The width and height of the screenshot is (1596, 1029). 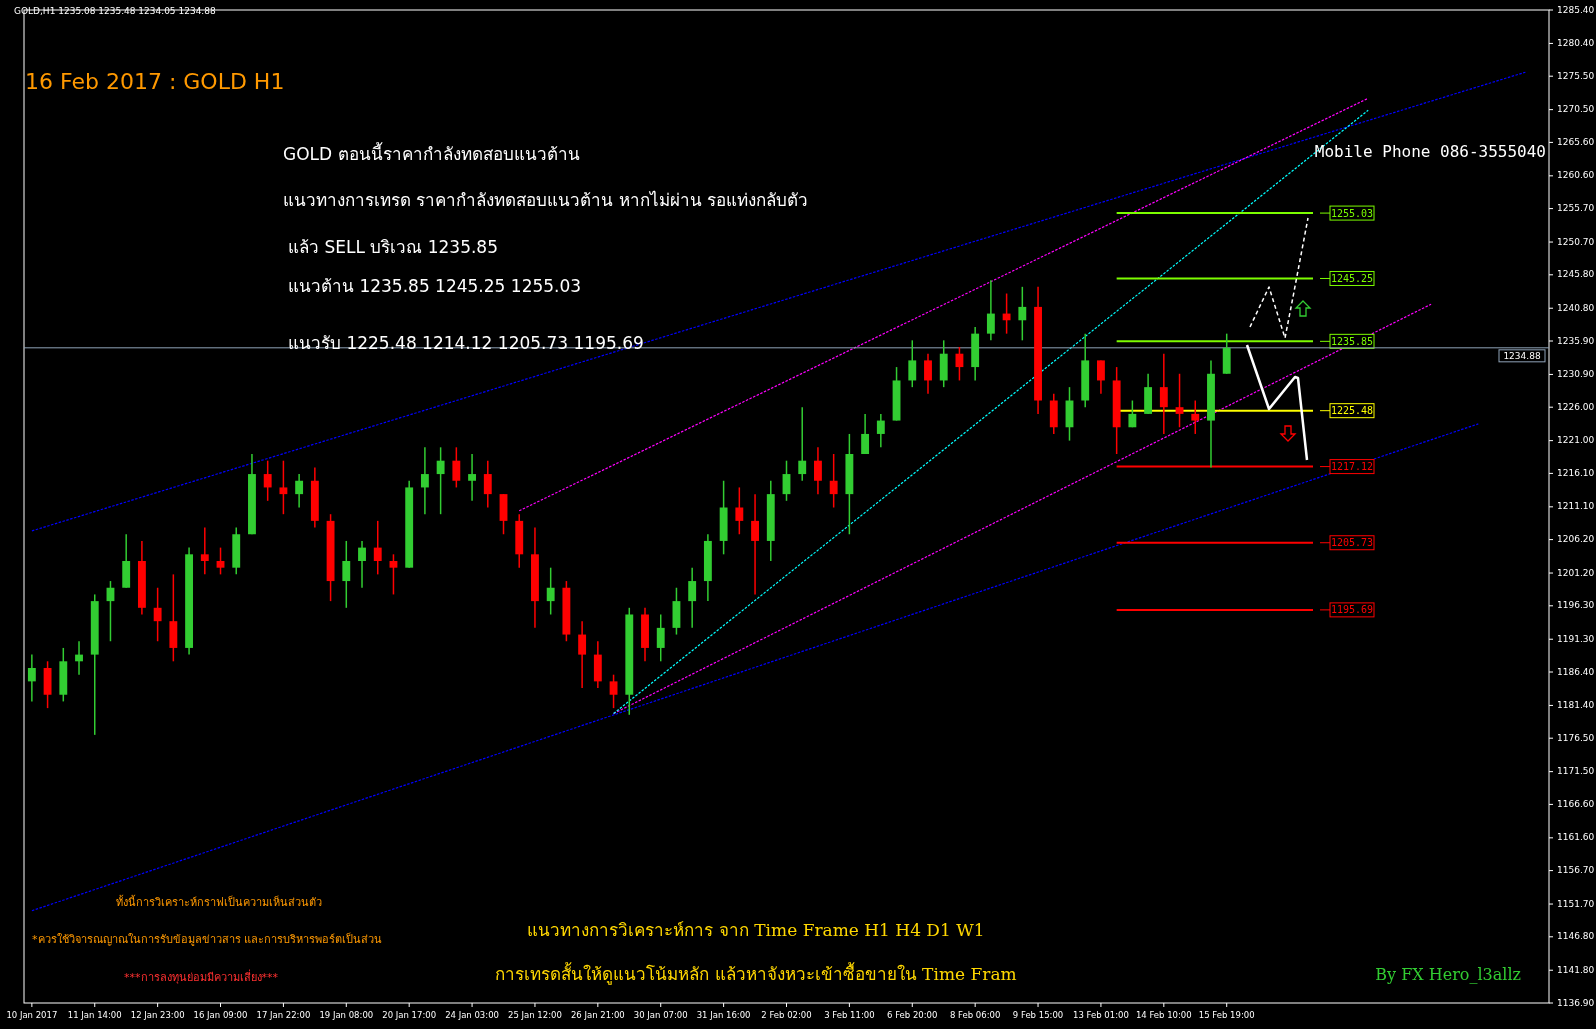 What do you see at coordinates (723, 1015) in the screenshot?
I see `x-tick-label: 31 Jan 16:00` at bounding box center [723, 1015].